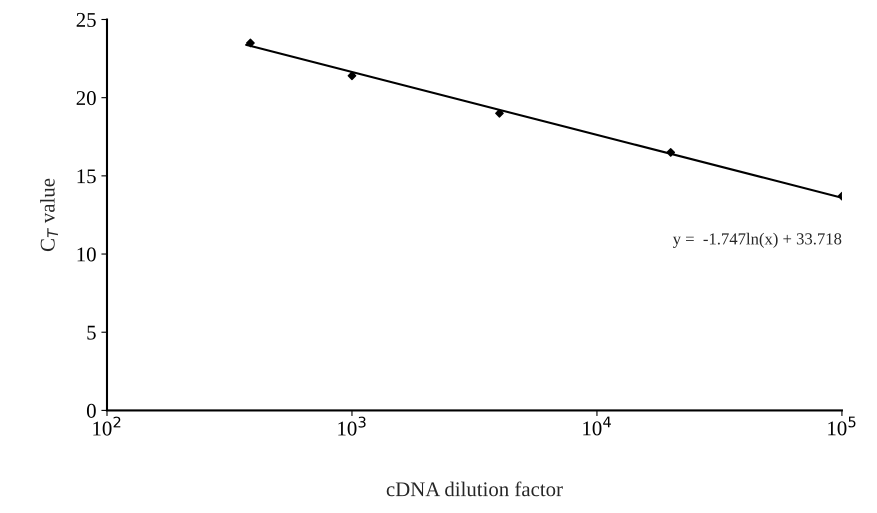  What do you see at coordinates (597, 426) in the screenshot?
I see `x-tick-label: 10$^{4}$` at bounding box center [597, 426].